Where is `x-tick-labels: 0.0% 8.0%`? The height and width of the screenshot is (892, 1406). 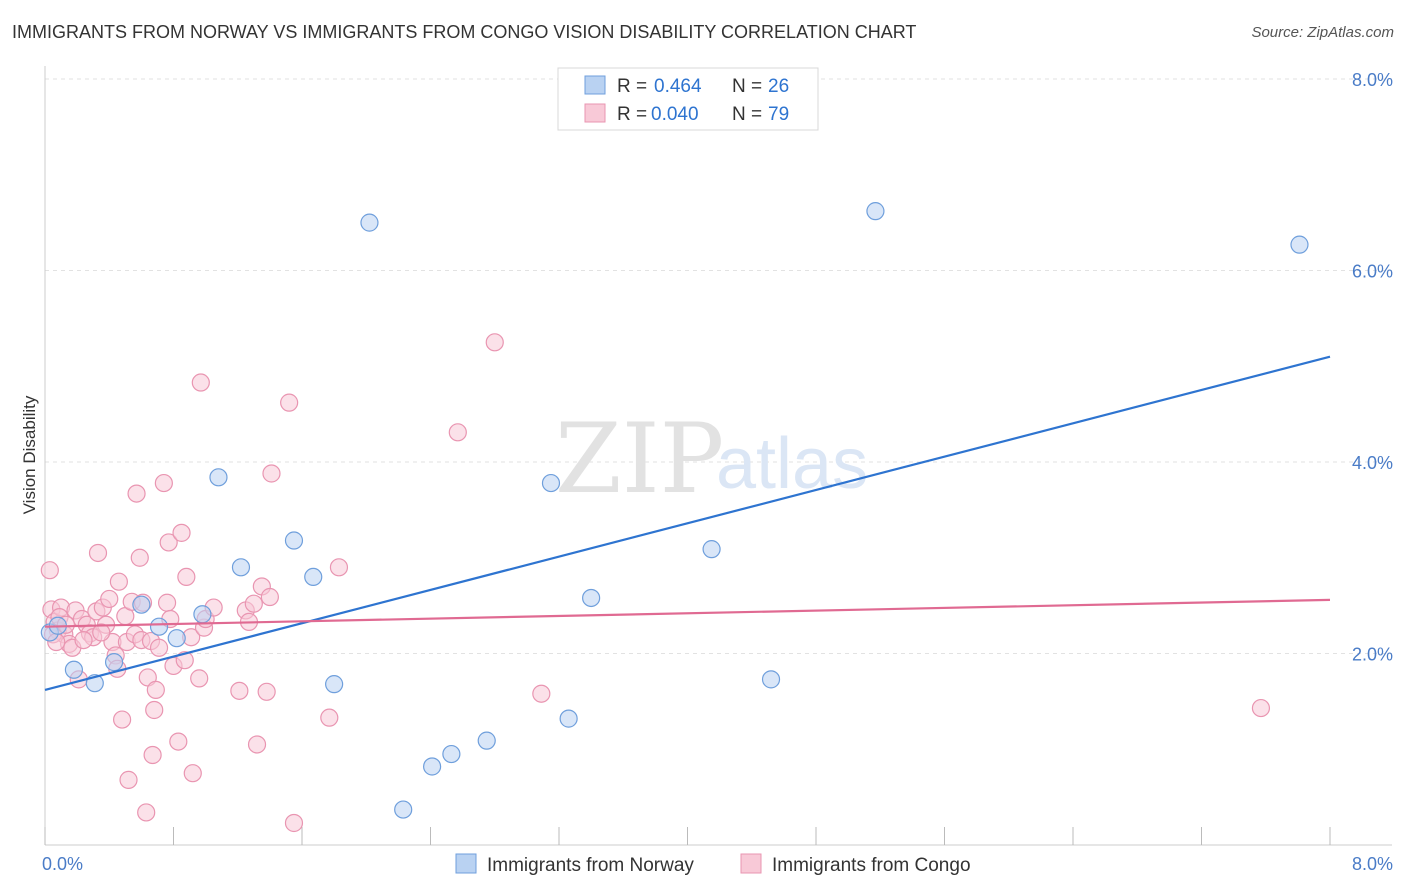
x-tick-labels: 0.0% 8.0% is located at coordinates (717, 864).